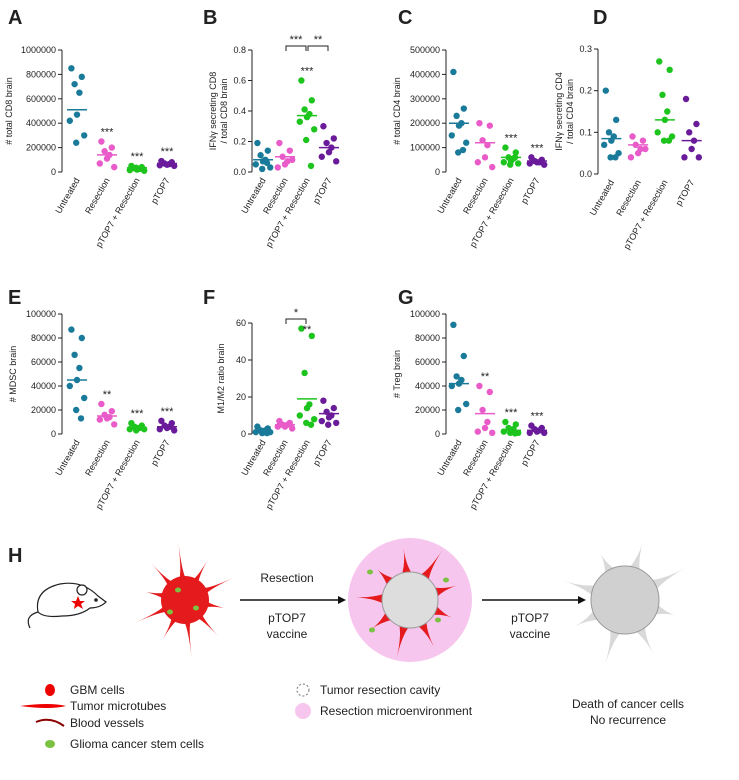 This screenshot has width=739, height=780. Describe the element at coordinates (582, 600) in the screenshot. I see `arrow-head` at that location.